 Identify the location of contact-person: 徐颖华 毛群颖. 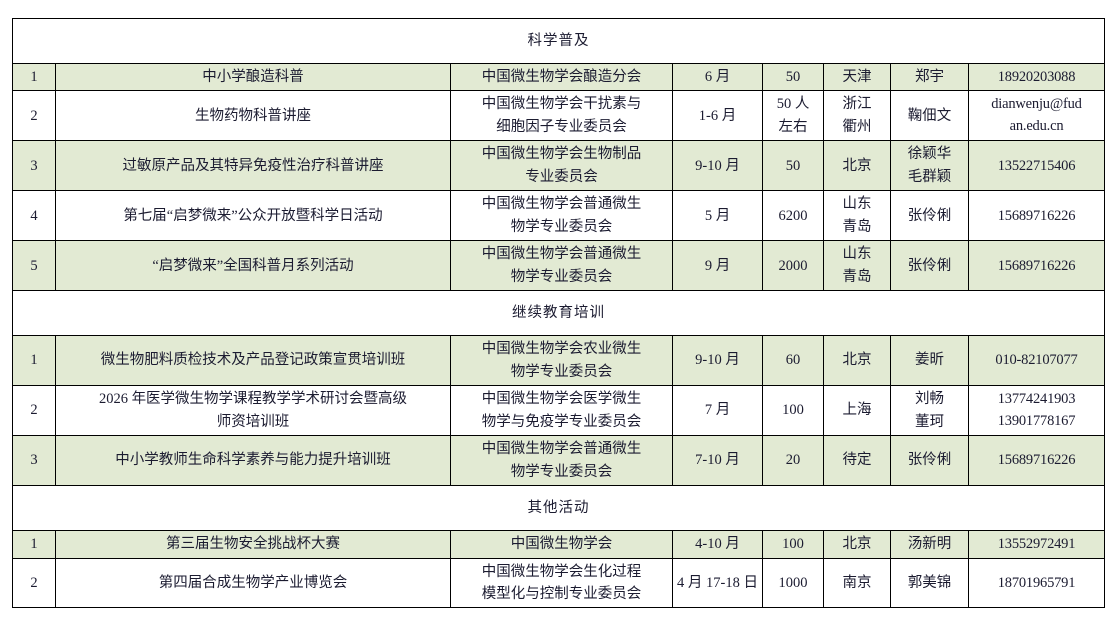
(929, 166).